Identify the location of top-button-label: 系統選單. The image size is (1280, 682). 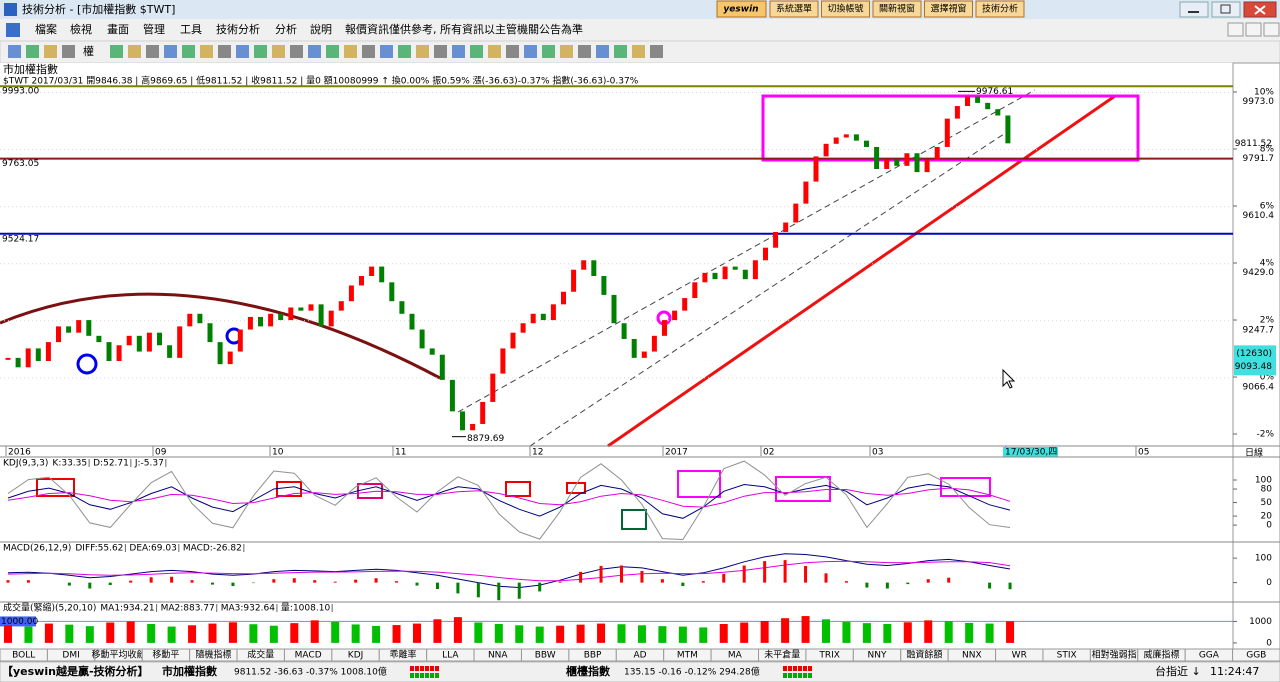
(794, 9).